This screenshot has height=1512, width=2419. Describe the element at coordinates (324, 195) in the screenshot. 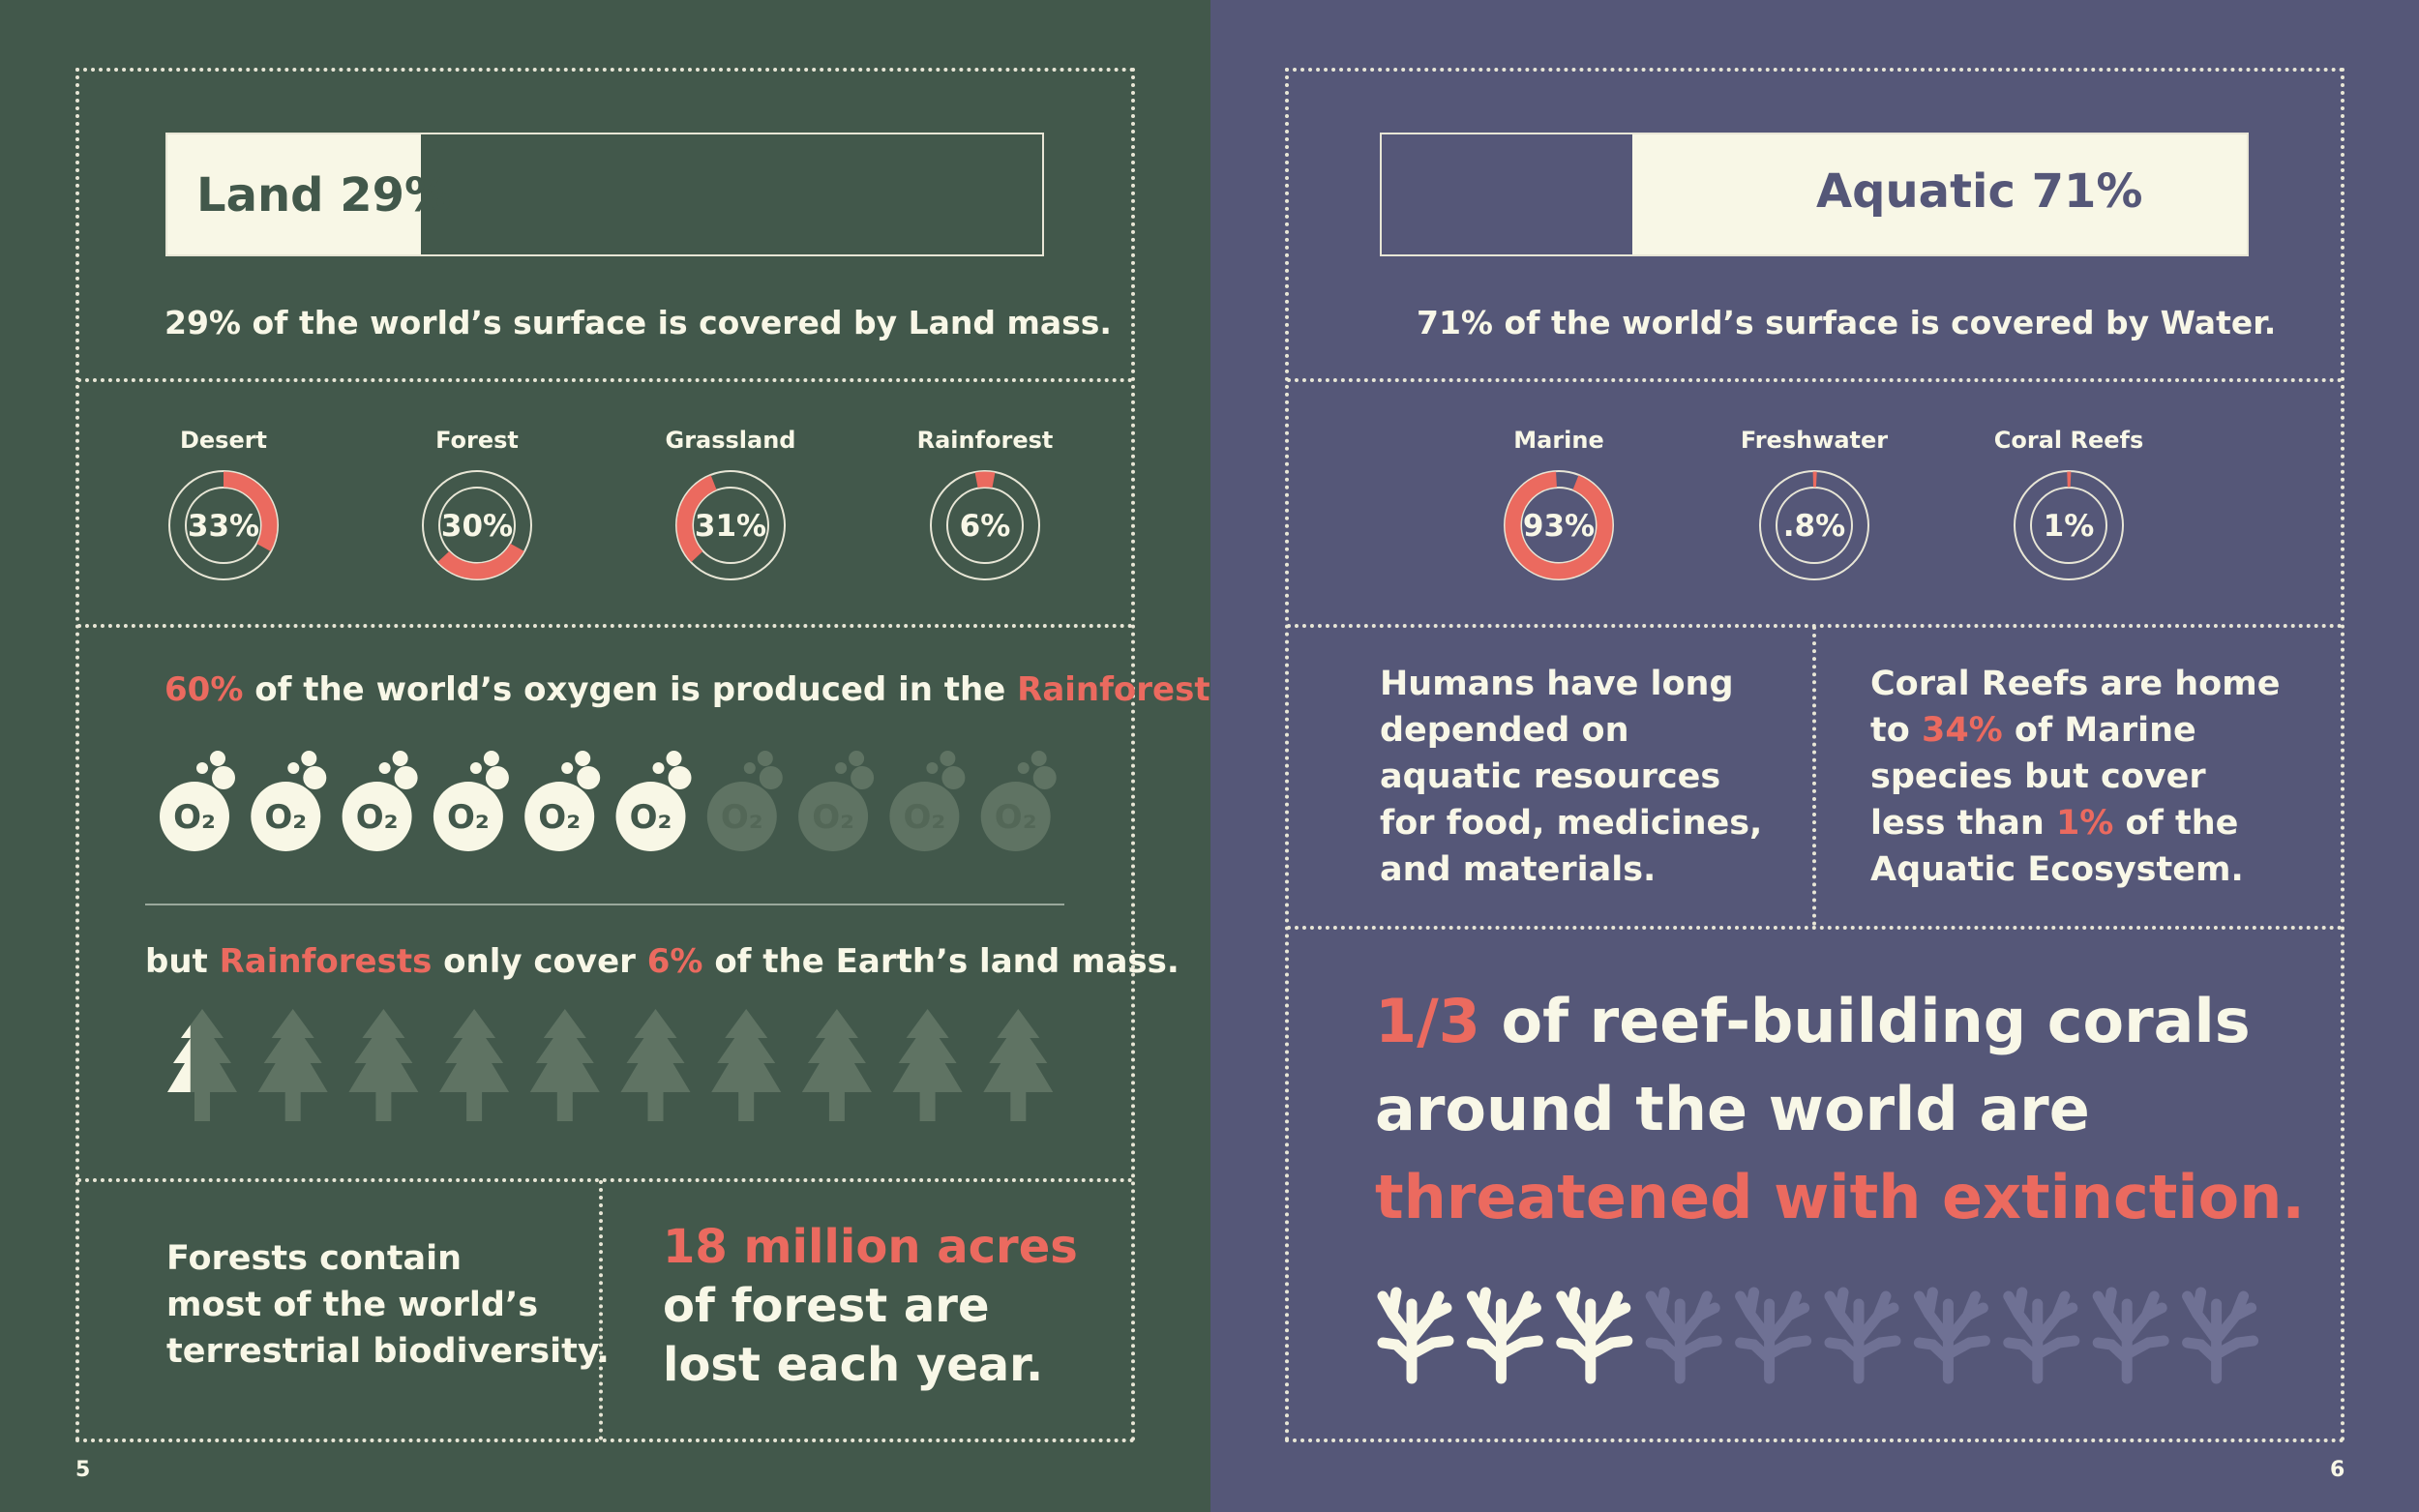

I see `land-bar-label: Land 29%` at that location.